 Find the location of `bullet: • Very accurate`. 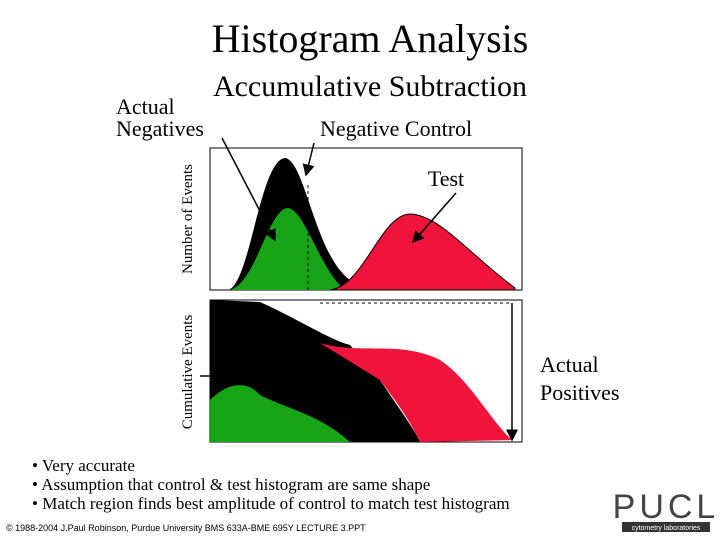

bullet: • Very accurate is located at coordinates (83, 465).